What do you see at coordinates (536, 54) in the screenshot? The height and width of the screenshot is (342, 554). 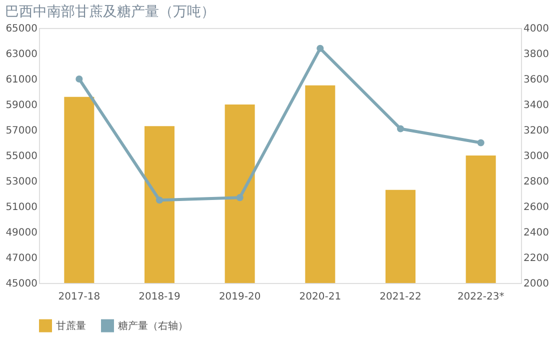 I see `y2-tick-label: 3800` at bounding box center [536, 54].